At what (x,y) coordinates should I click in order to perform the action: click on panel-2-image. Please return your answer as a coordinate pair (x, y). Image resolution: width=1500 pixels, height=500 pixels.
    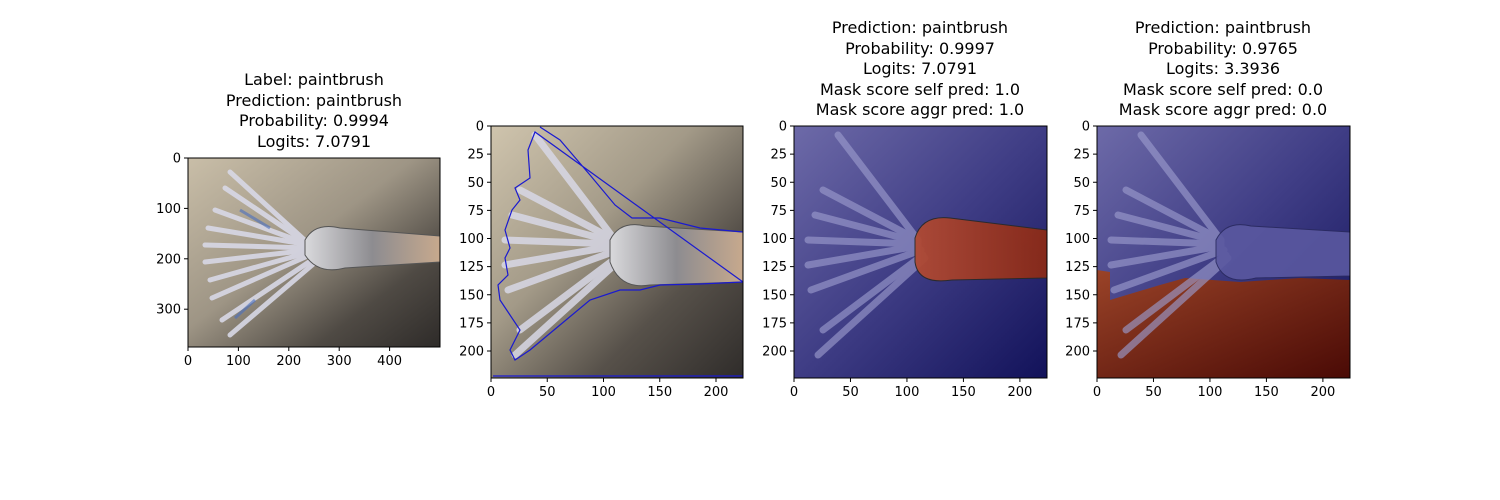
    Looking at the image, I should click on (617, 252).